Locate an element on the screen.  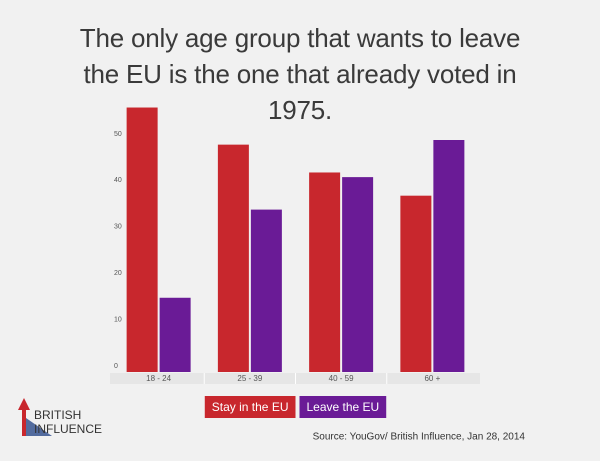
y-tick-label: 20 is located at coordinates (118, 273).